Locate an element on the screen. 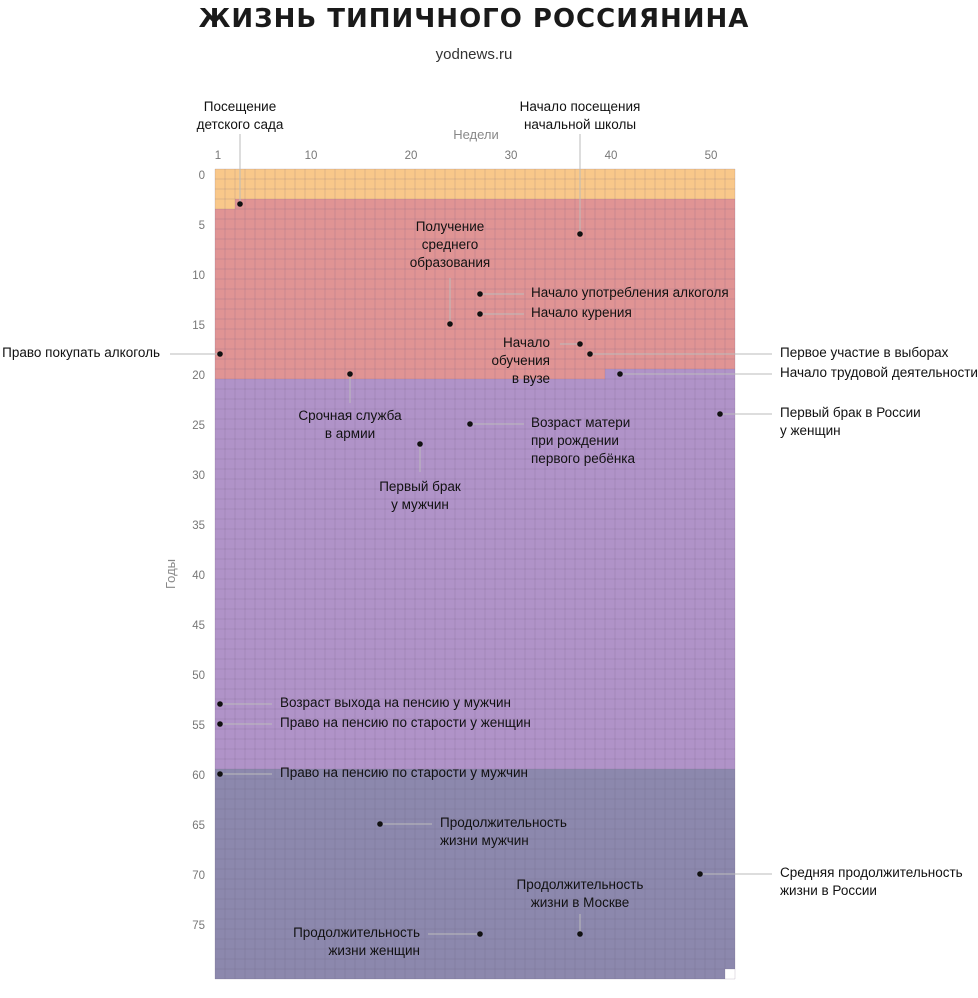 The height and width of the screenshot is (998, 978). event-label: Начало употребления алкоголя is located at coordinates (630, 292).